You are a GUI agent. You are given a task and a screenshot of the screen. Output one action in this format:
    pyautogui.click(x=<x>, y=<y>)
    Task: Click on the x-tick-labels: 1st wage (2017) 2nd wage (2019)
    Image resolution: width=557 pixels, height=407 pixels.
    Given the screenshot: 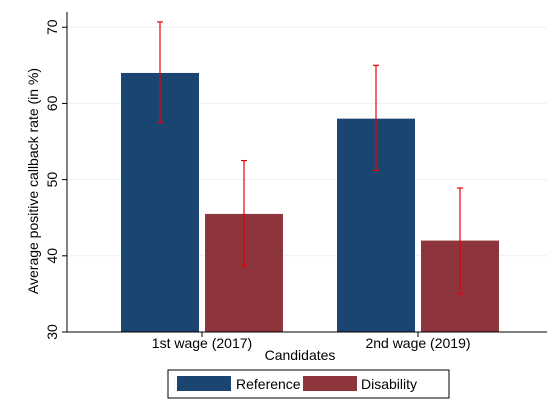 What is the action you would take?
    pyautogui.click(x=311, y=343)
    